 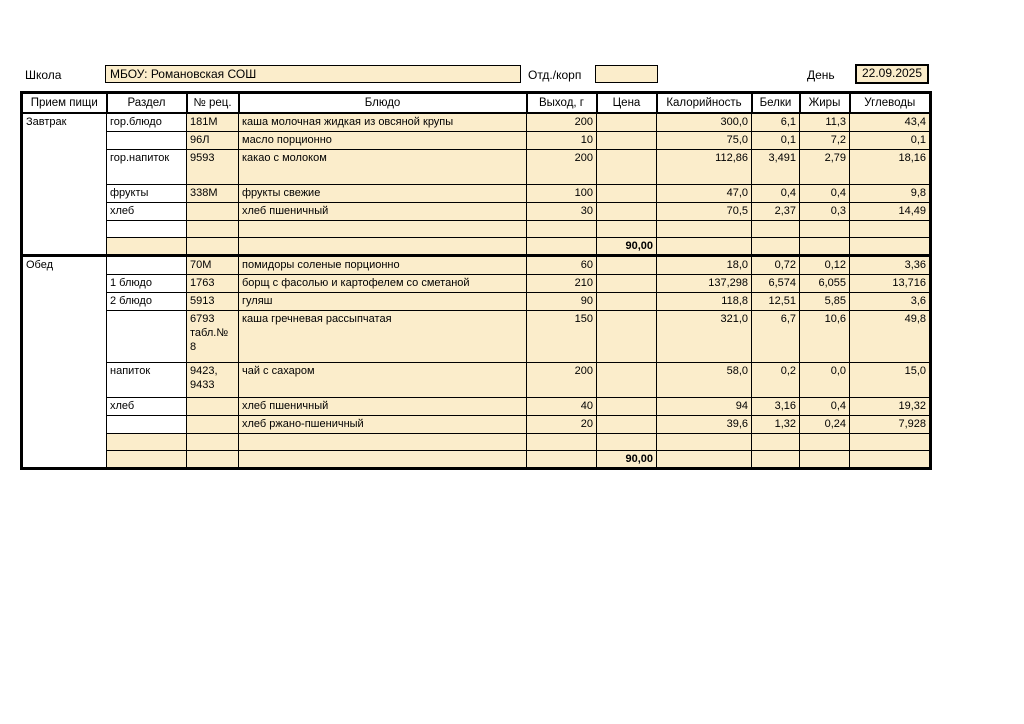 I want to click on lunch-total-row: 90,00, so click(x=476, y=460).